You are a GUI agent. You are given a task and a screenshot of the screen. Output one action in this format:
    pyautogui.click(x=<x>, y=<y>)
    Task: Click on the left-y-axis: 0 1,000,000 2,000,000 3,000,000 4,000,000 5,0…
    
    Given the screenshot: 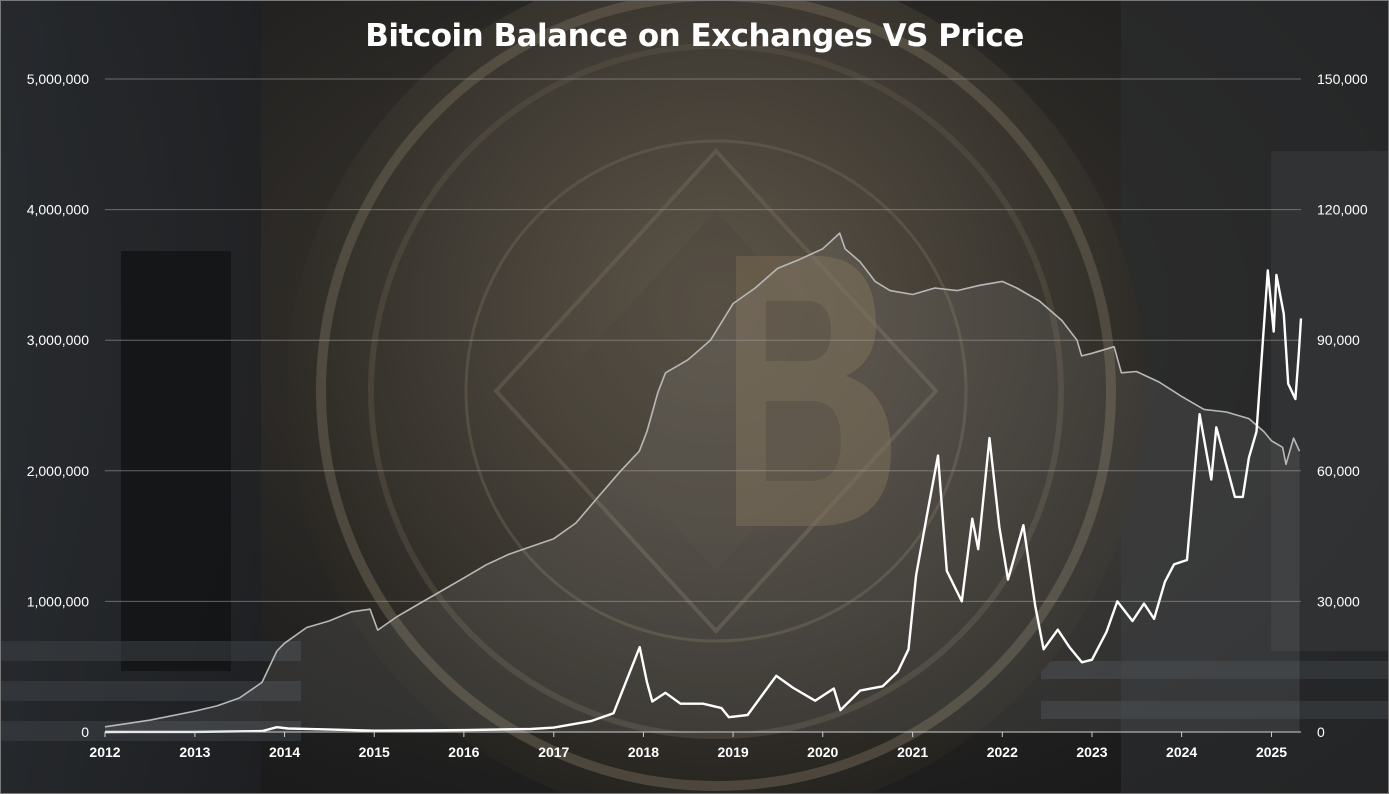 What is the action you would take?
    pyautogui.click(x=58, y=405)
    